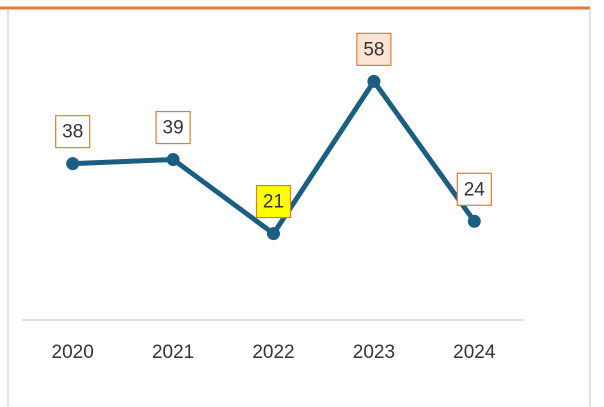  I want to click on x-tick-label: 2020, so click(73, 352).